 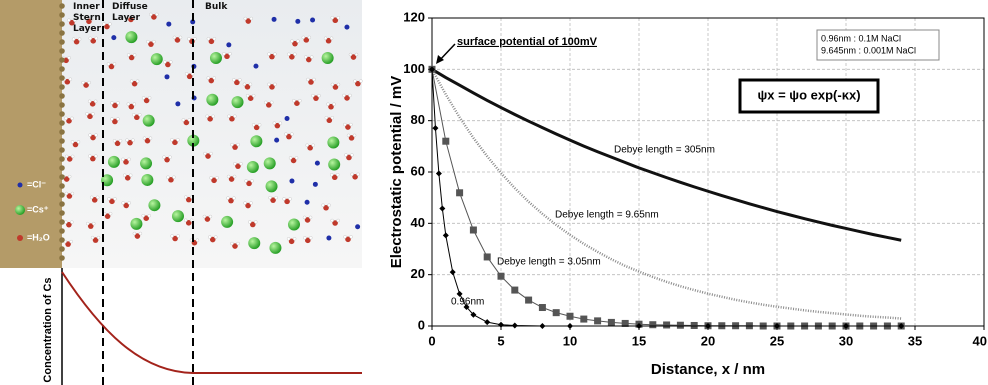 I want to click on series-label: 0.96nm, so click(x=467, y=302).